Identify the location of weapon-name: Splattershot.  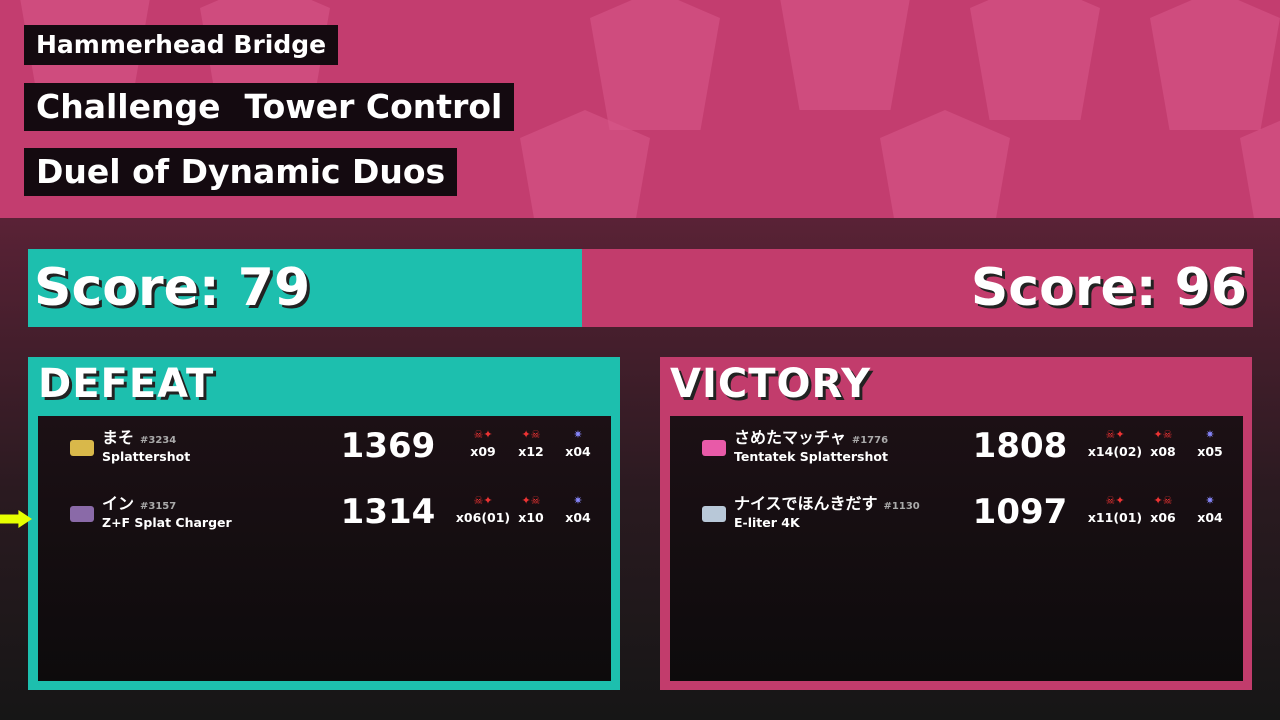
(146, 456).